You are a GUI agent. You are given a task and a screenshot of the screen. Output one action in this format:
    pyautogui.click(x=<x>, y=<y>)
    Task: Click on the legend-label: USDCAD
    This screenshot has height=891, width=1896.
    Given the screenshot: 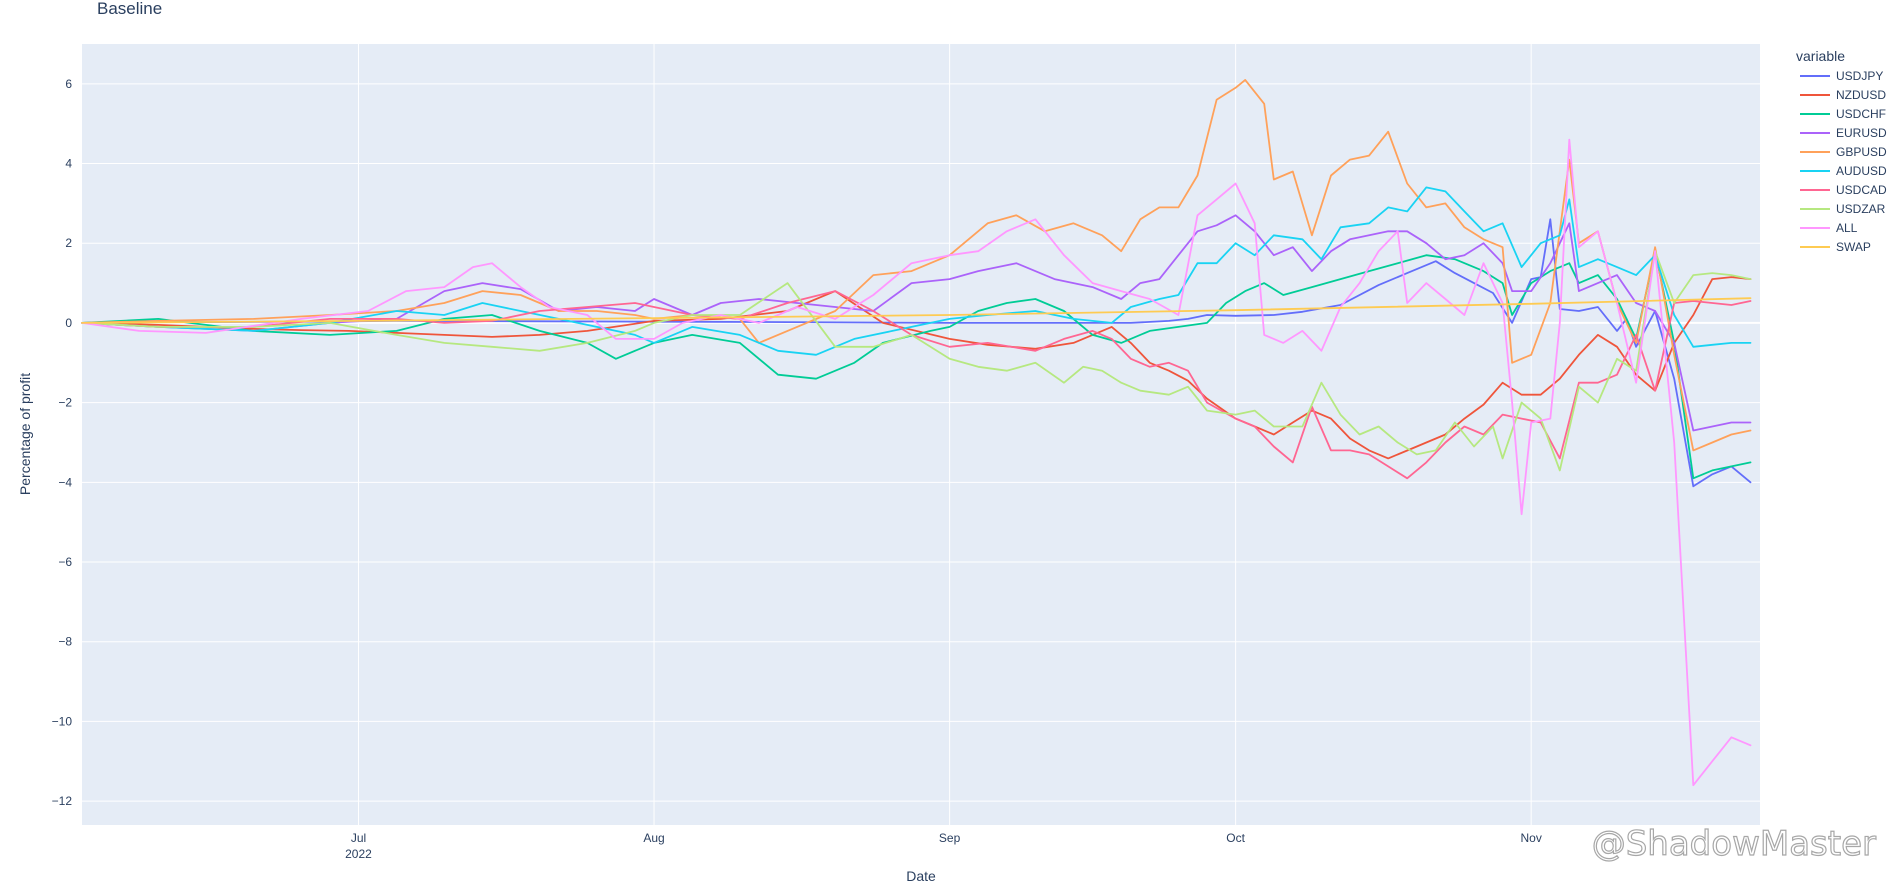 What is the action you would take?
    pyautogui.click(x=1861, y=190)
    